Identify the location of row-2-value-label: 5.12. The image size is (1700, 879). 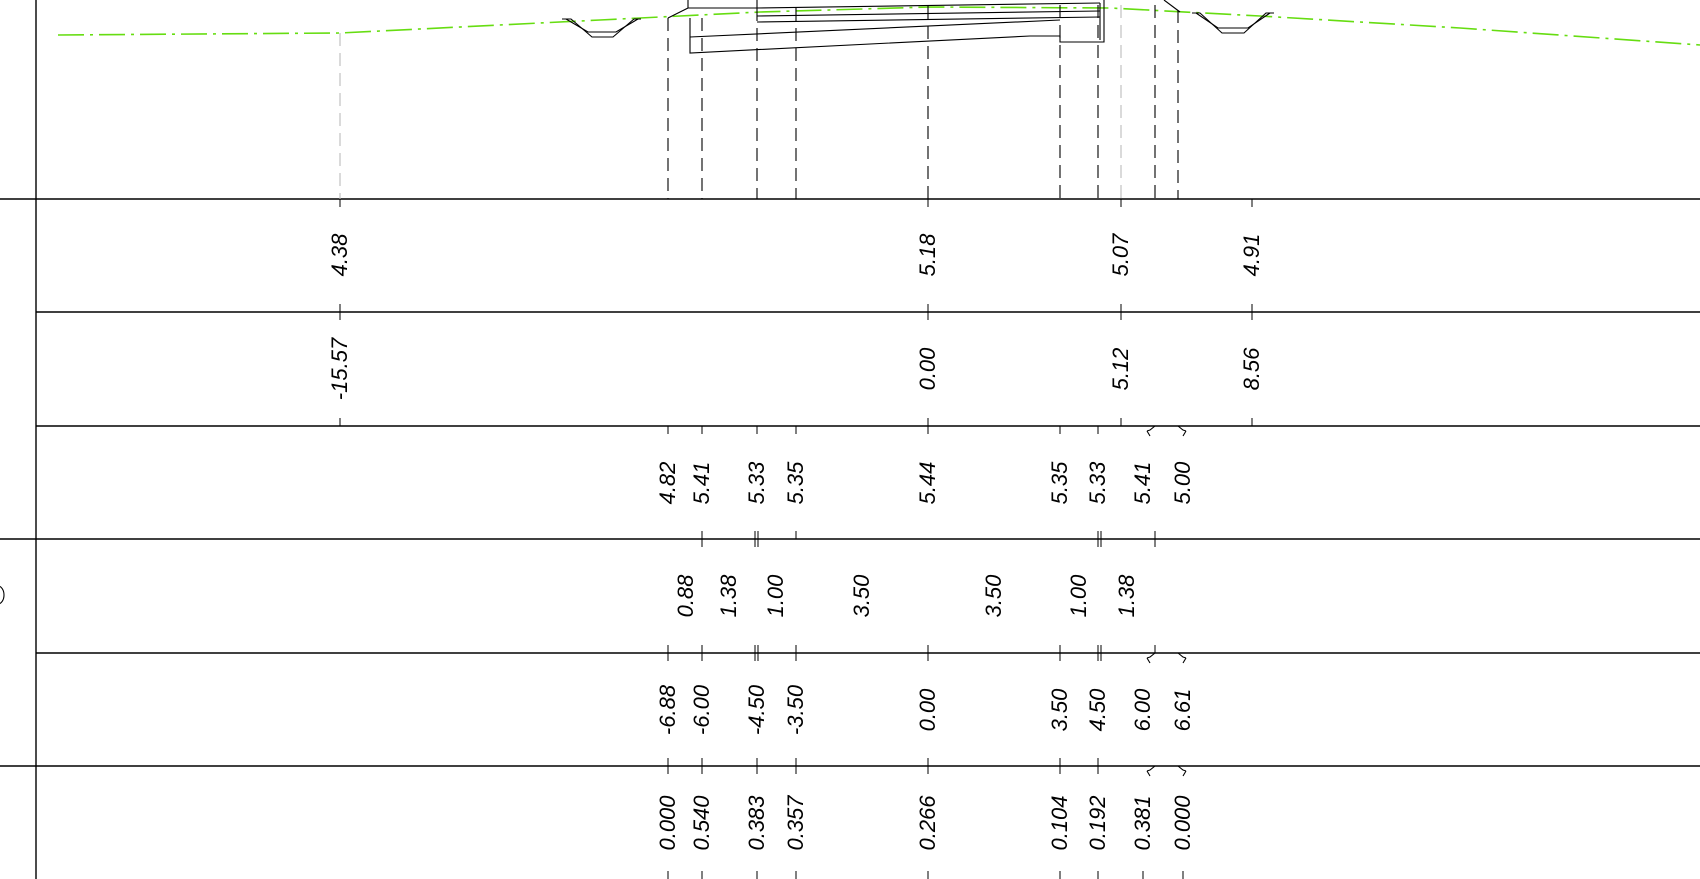
(1120, 369).